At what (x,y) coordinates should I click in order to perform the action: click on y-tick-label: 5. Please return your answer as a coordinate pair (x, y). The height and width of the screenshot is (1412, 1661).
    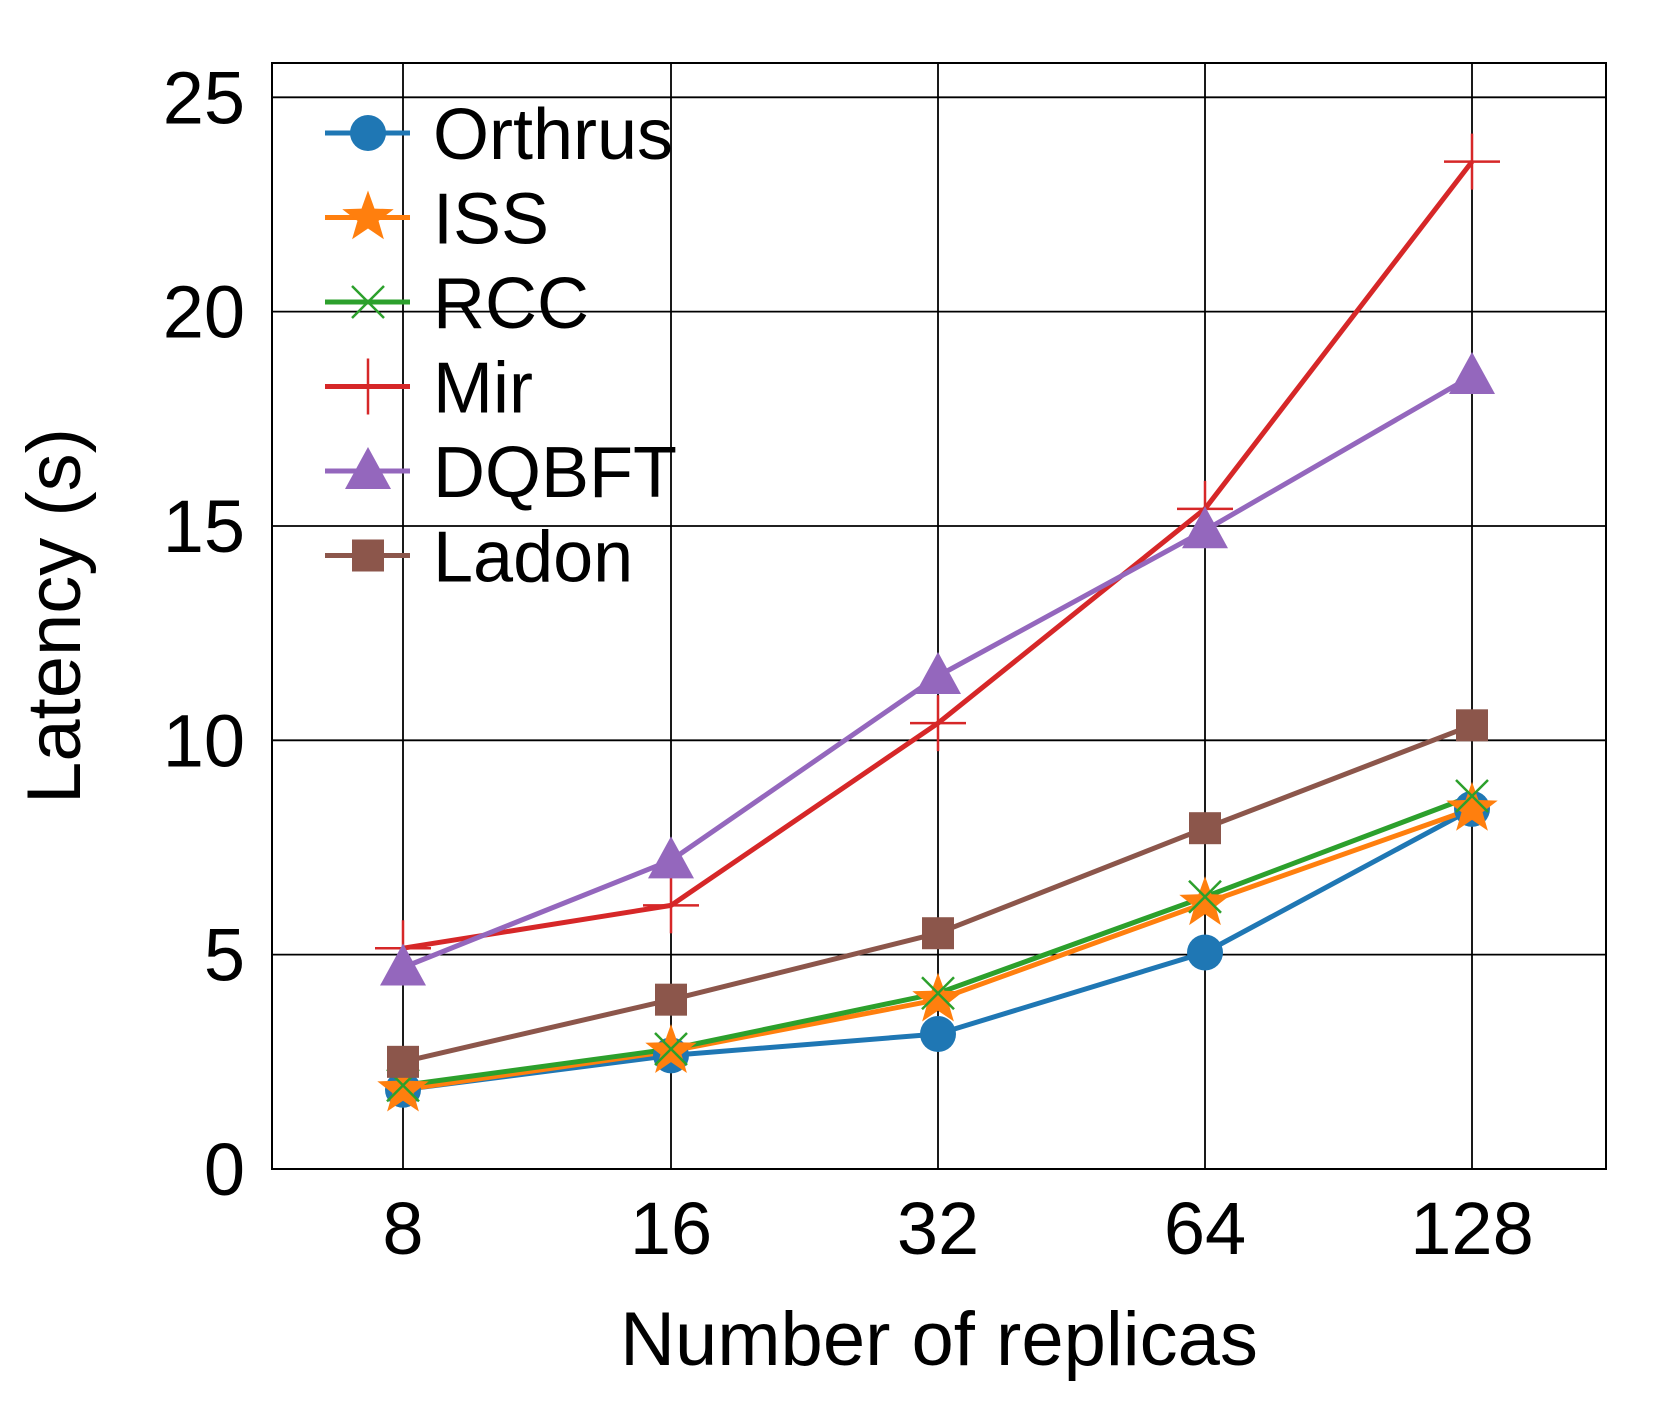
    Looking at the image, I should click on (224, 955).